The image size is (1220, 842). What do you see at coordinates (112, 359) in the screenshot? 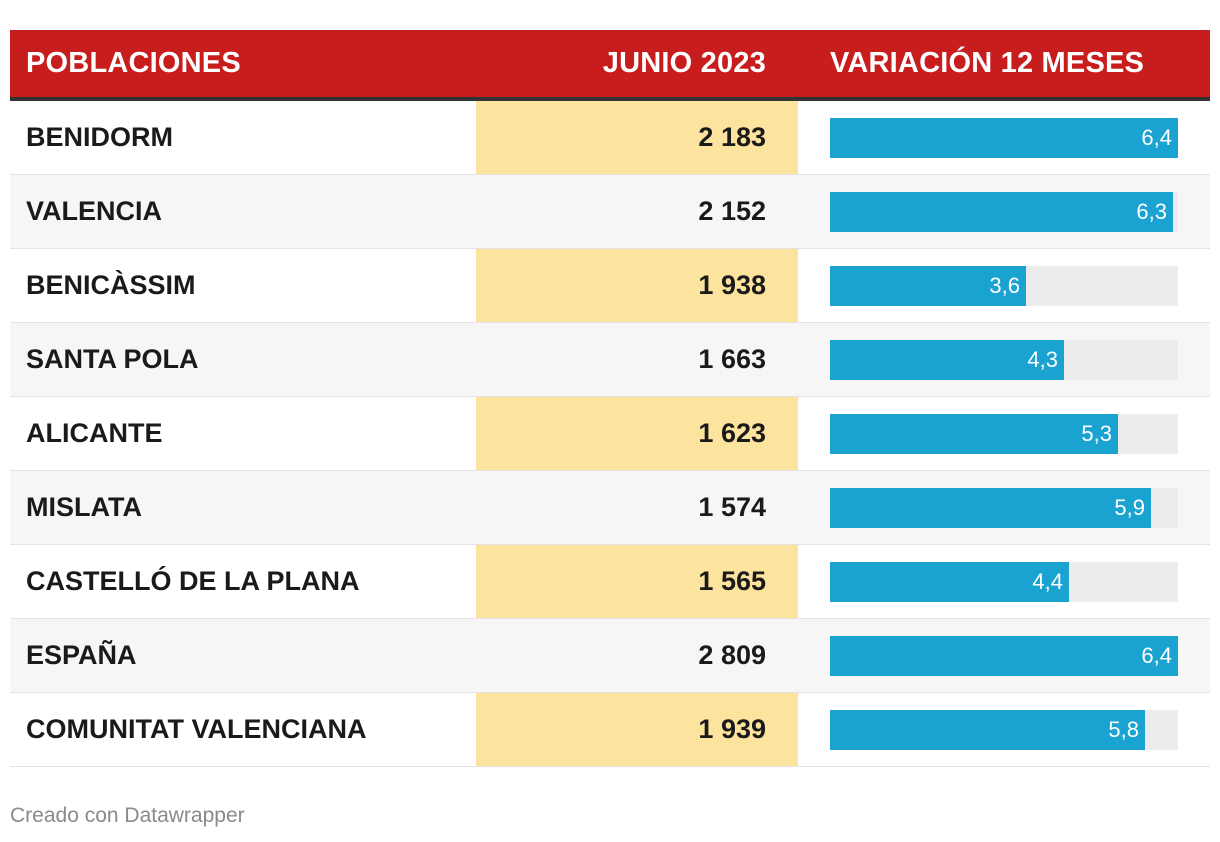
I see `row-name: SANTA POLA` at bounding box center [112, 359].